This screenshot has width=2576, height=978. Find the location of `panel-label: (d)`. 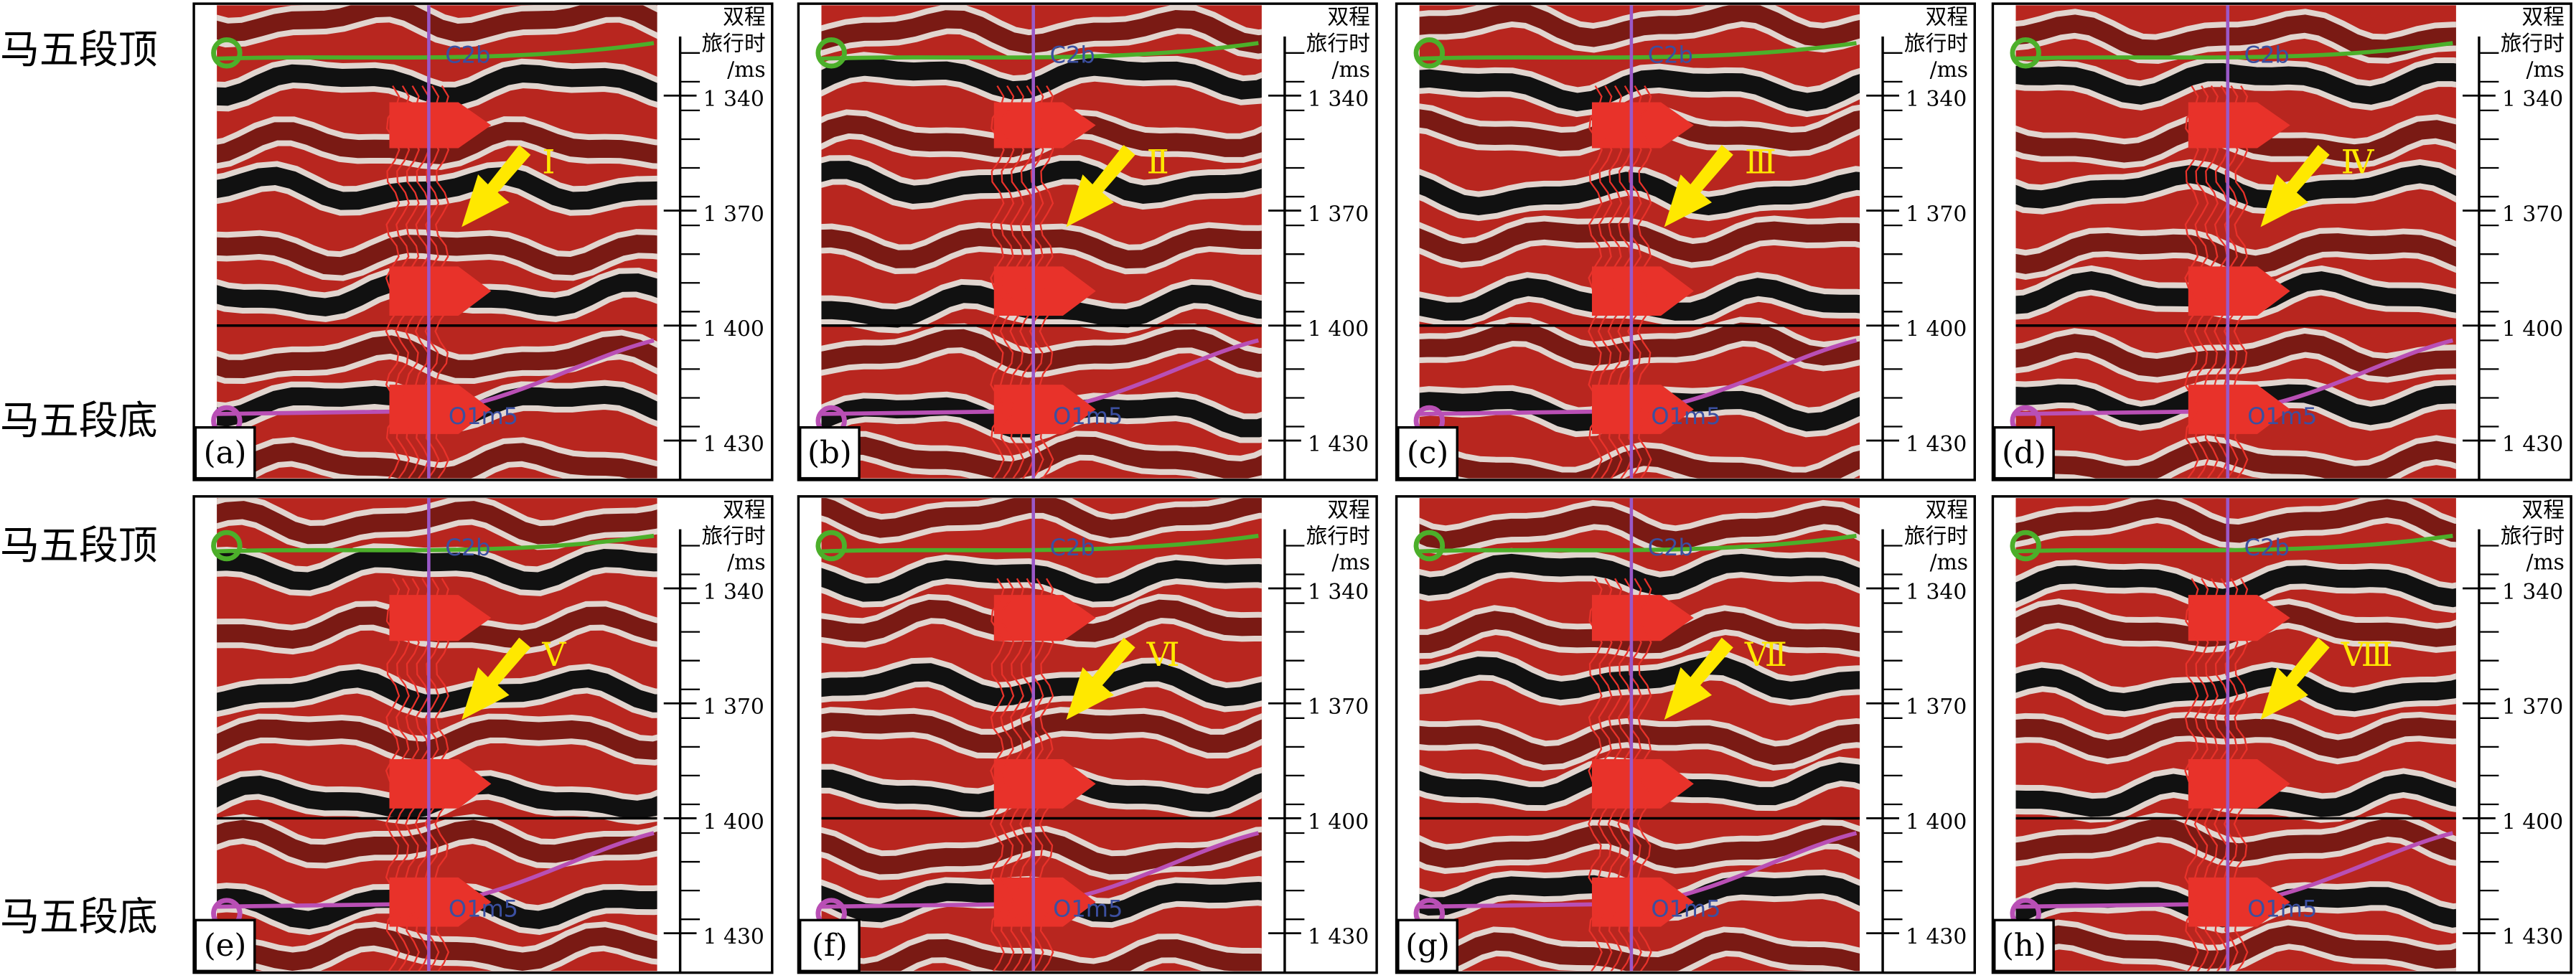

panel-label: (d) is located at coordinates (2024, 454).